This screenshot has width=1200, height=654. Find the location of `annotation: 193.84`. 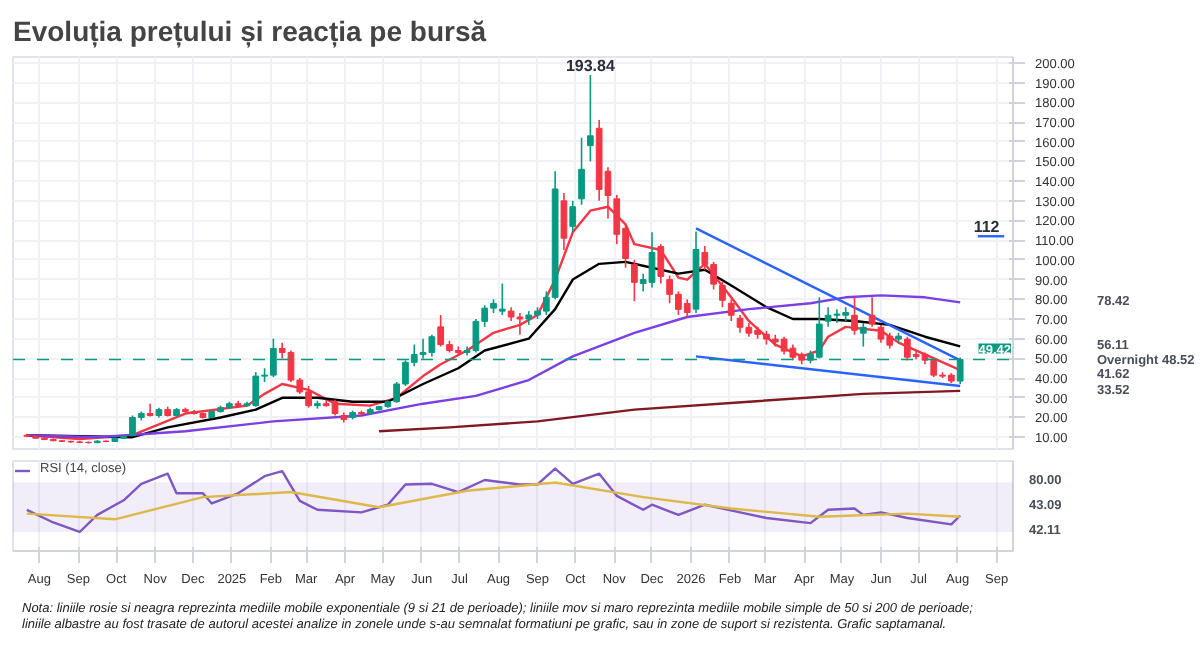

annotation: 193.84 is located at coordinates (590, 66).